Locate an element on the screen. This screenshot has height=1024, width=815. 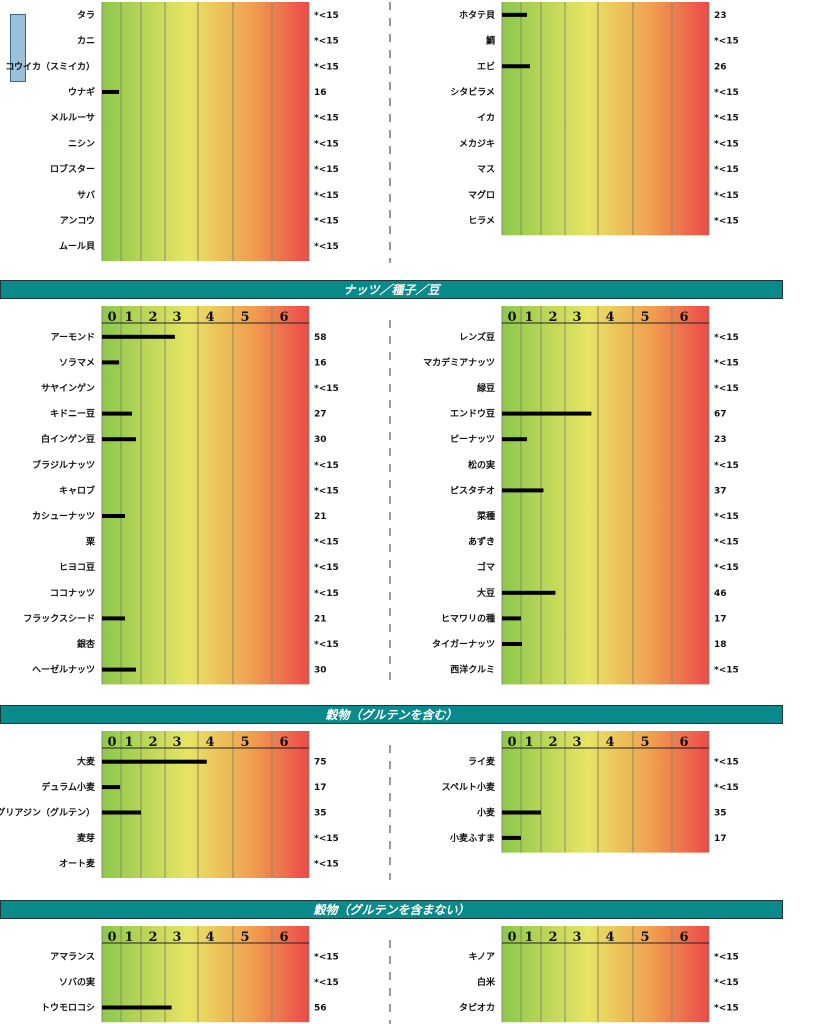
category-label: ライ麦 is located at coordinates (482, 762).